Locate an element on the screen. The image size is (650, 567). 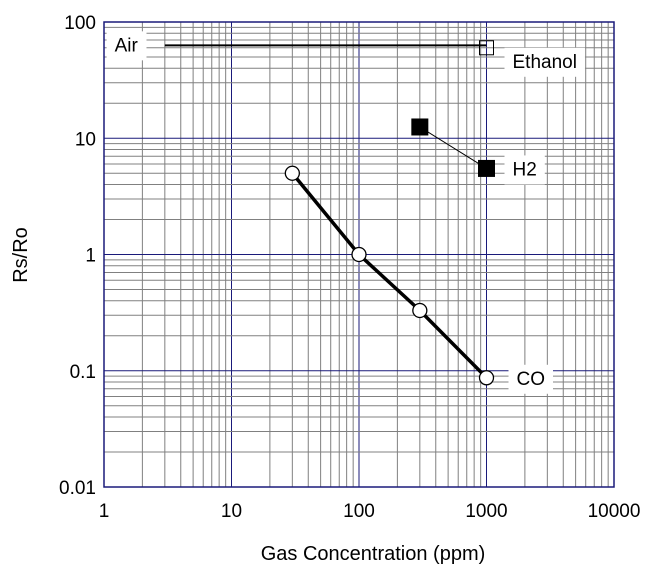
air-label-background is located at coordinates (126, 46).